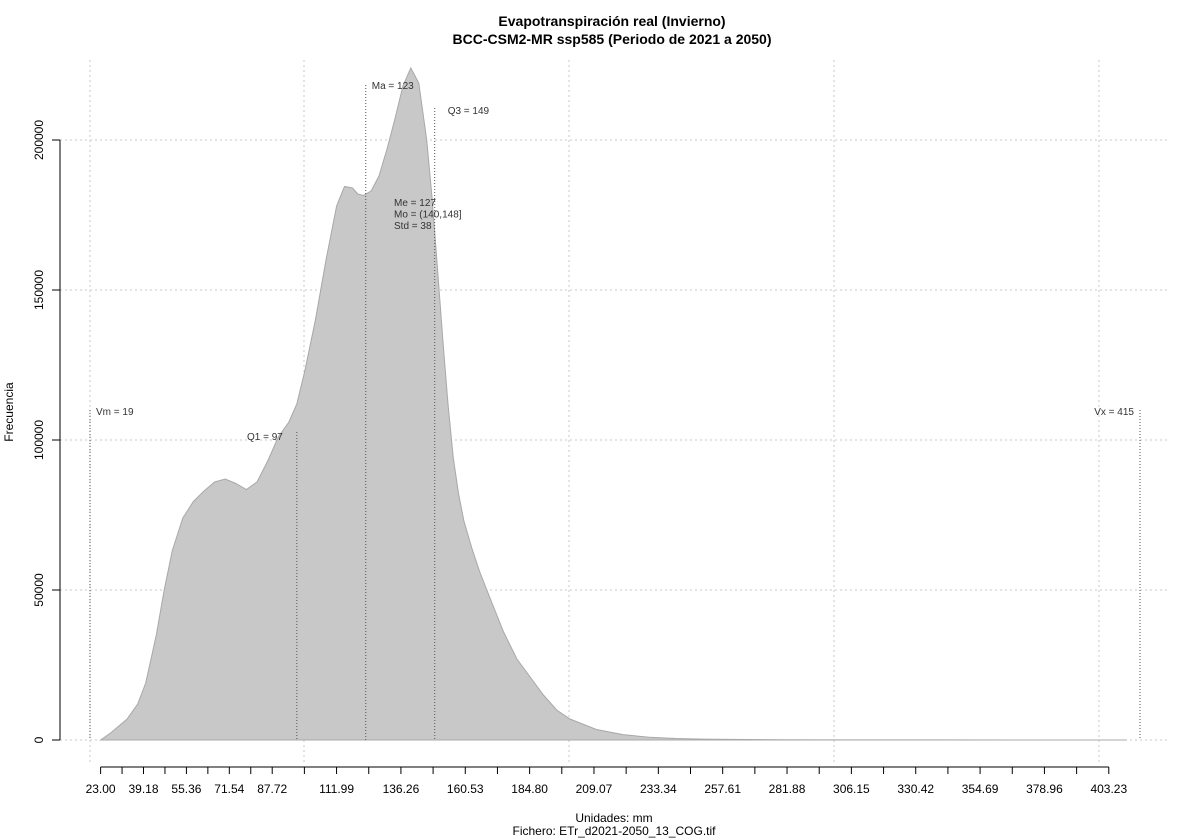 The height and width of the screenshot is (840, 1200). I want to click on x-tick-label: 281.88, so click(787, 789).